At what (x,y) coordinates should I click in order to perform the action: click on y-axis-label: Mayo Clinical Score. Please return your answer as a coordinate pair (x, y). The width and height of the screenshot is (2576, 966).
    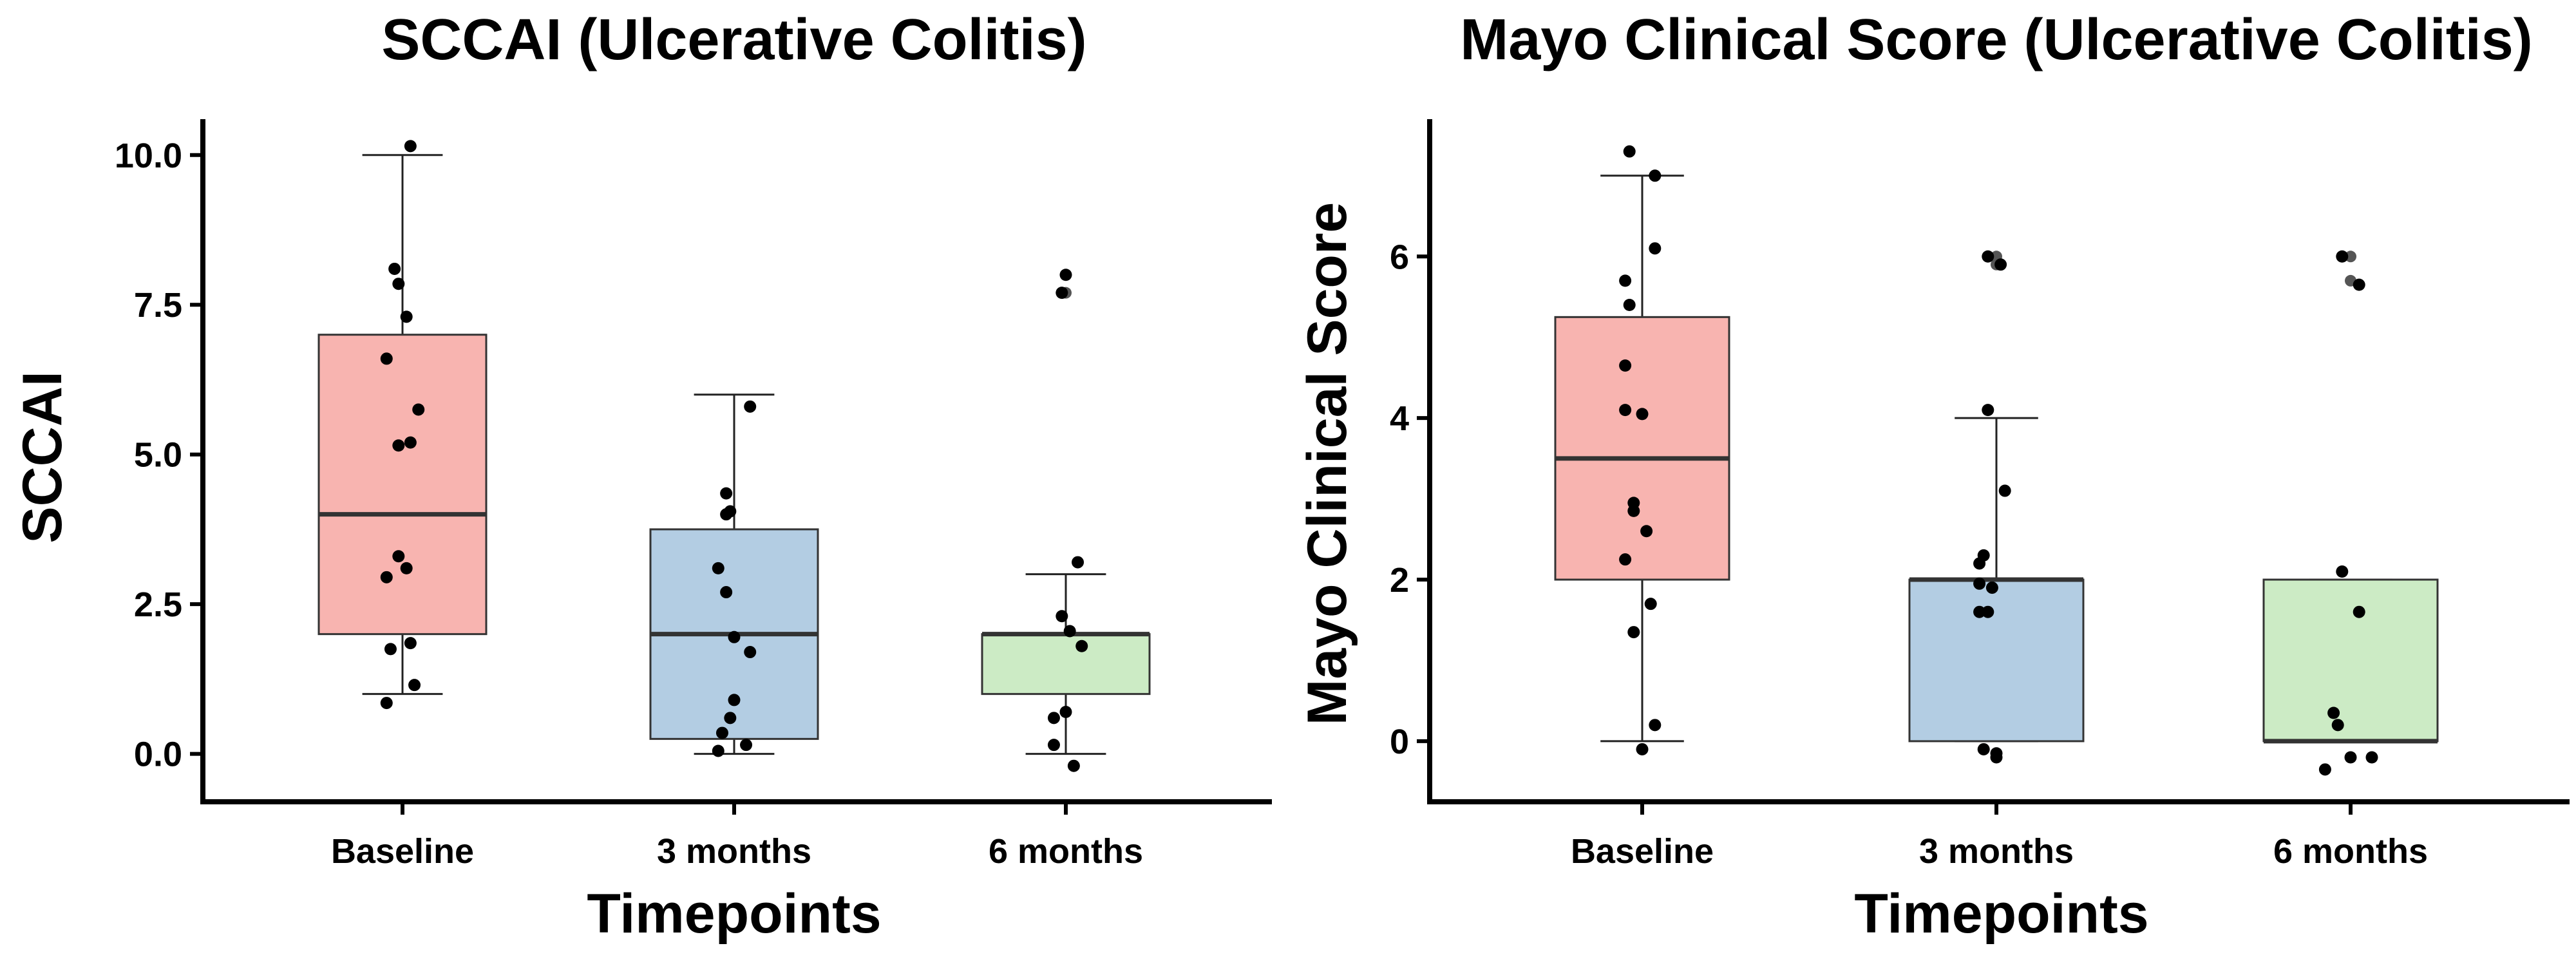
    Looking at the image, I should click on (1327, 464).